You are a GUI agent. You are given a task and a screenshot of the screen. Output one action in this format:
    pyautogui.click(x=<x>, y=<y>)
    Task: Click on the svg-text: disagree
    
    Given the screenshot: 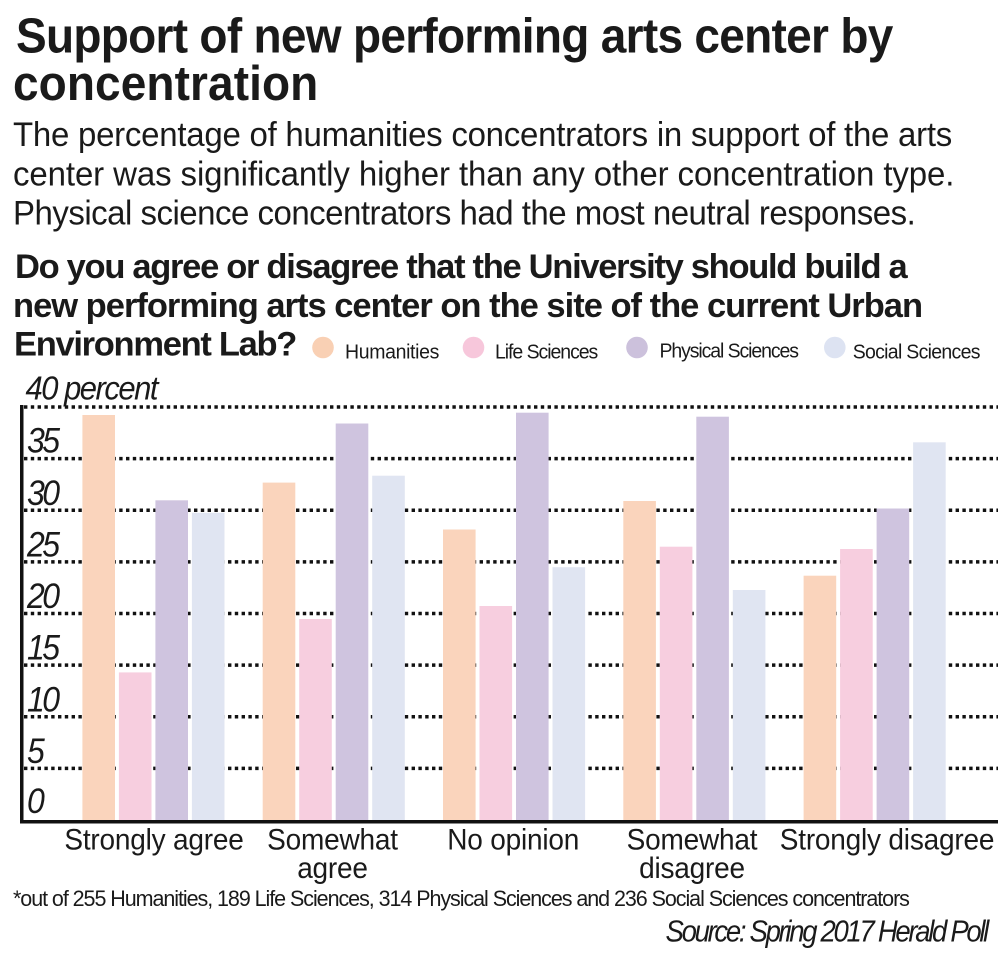 What is the action you would take?
    pyautogui.click(x=692, y=868)
    